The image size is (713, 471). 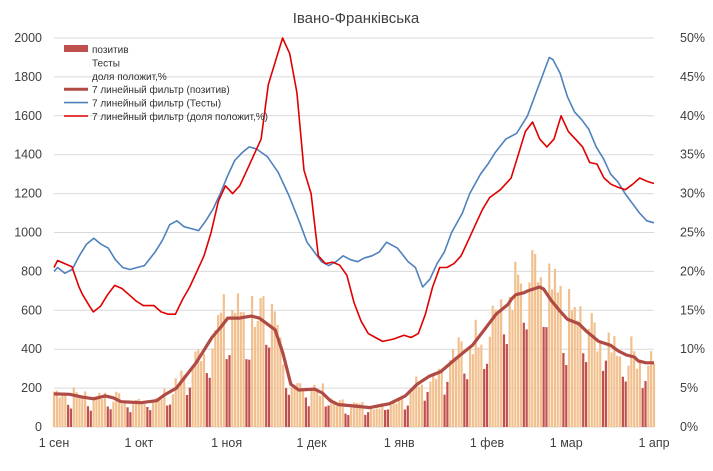 I want to click on left-tick-label: 1800, so click(x=28, y=77).